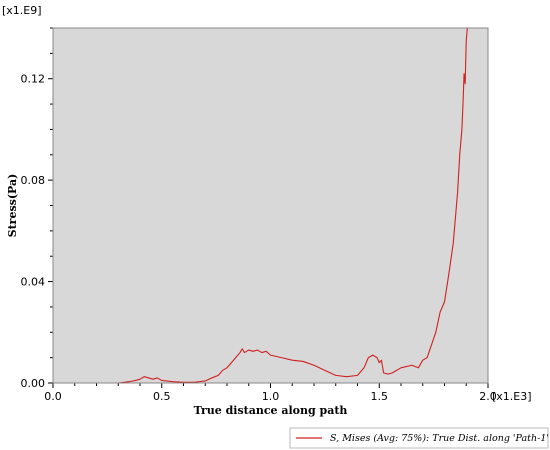 This screenshot has width=550, height=450. I want to click on y-tick-label: 0.12, so click(33, 79).